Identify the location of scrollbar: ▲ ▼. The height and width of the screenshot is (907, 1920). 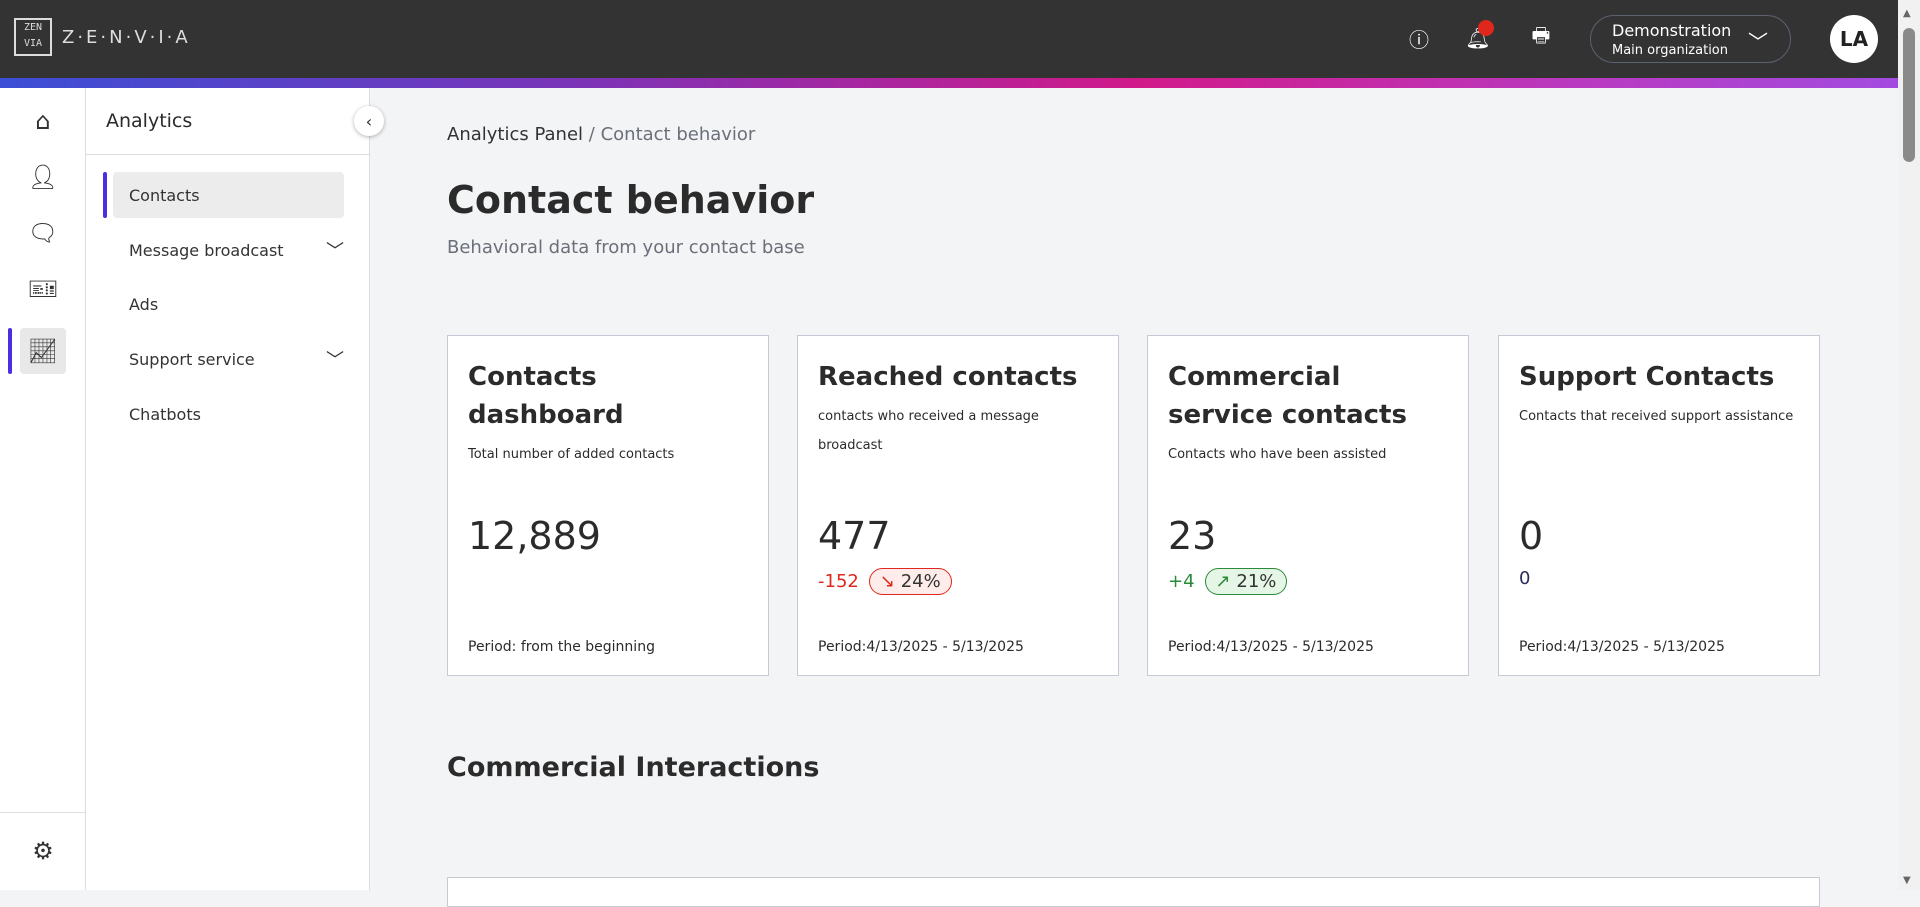
(1909, 445).